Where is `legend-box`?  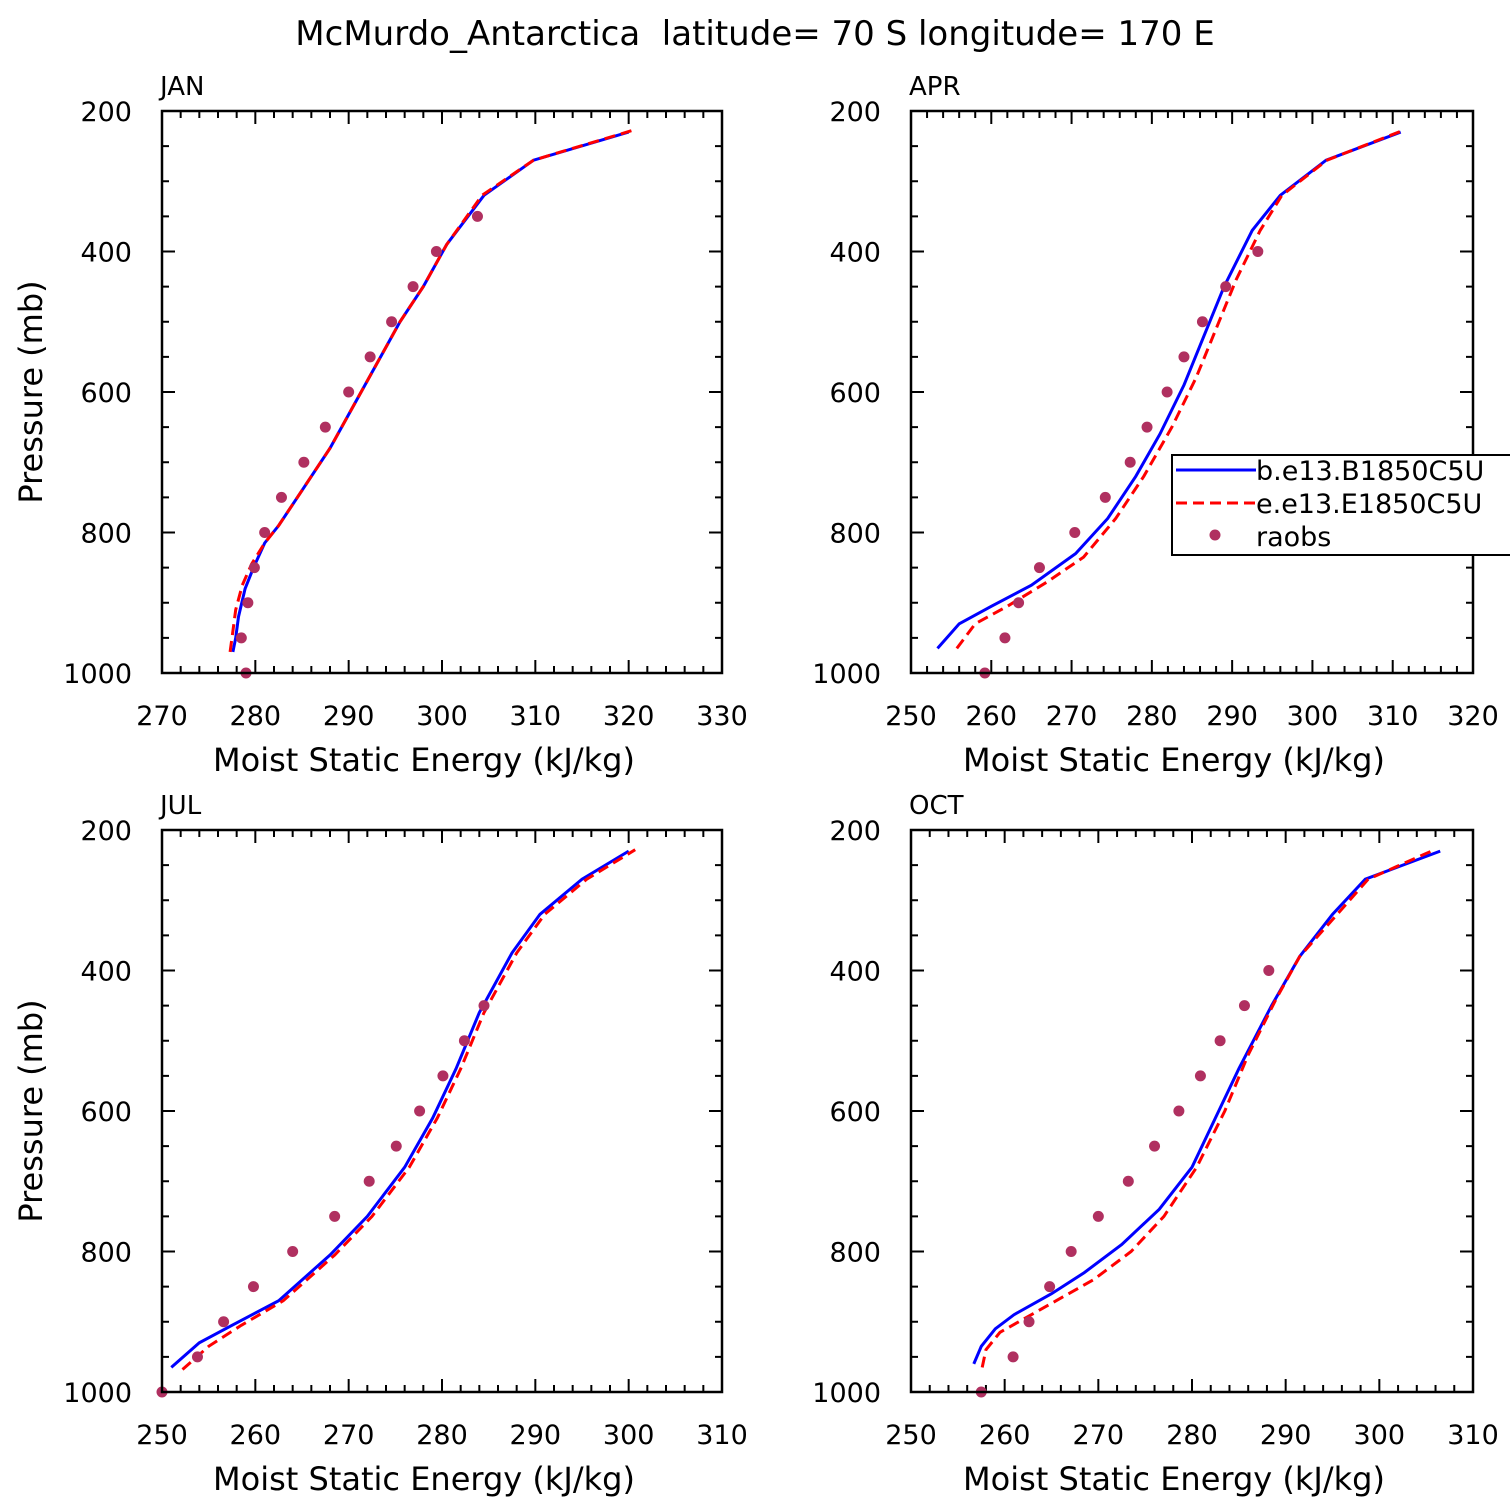 legend-box is located at coordinates (1340, 505).